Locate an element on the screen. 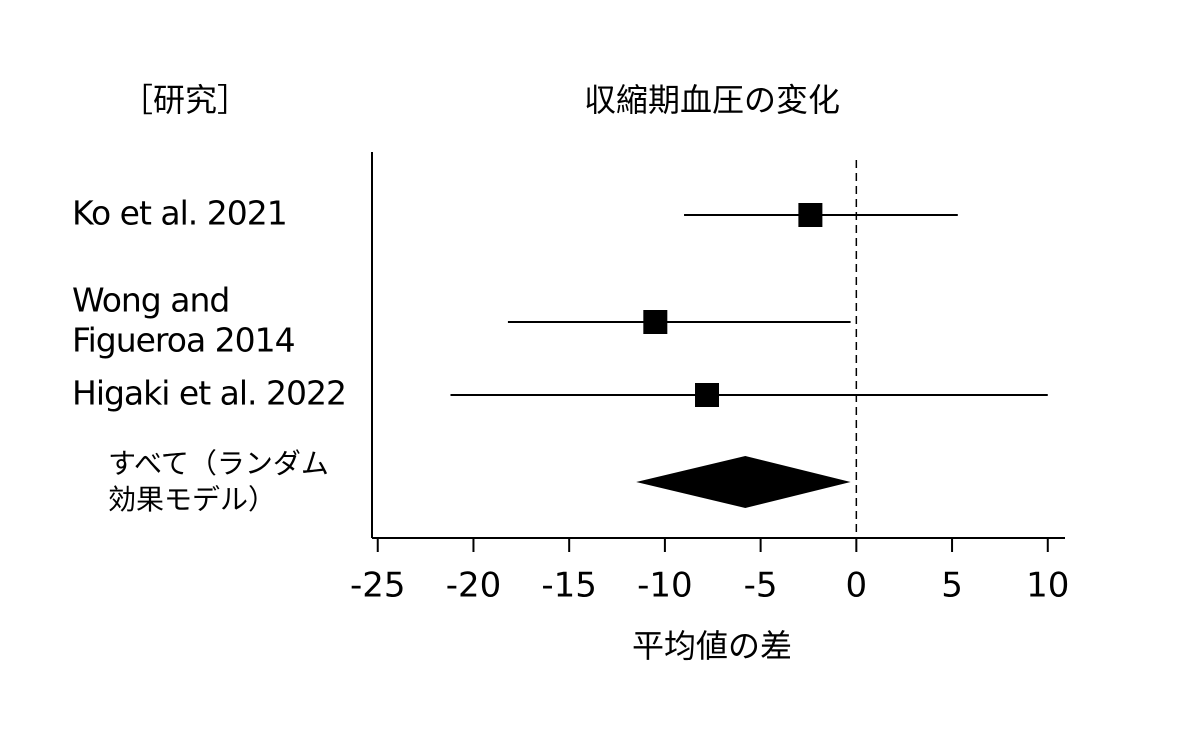  pooled-diamond is located at coordinates (743, 482).